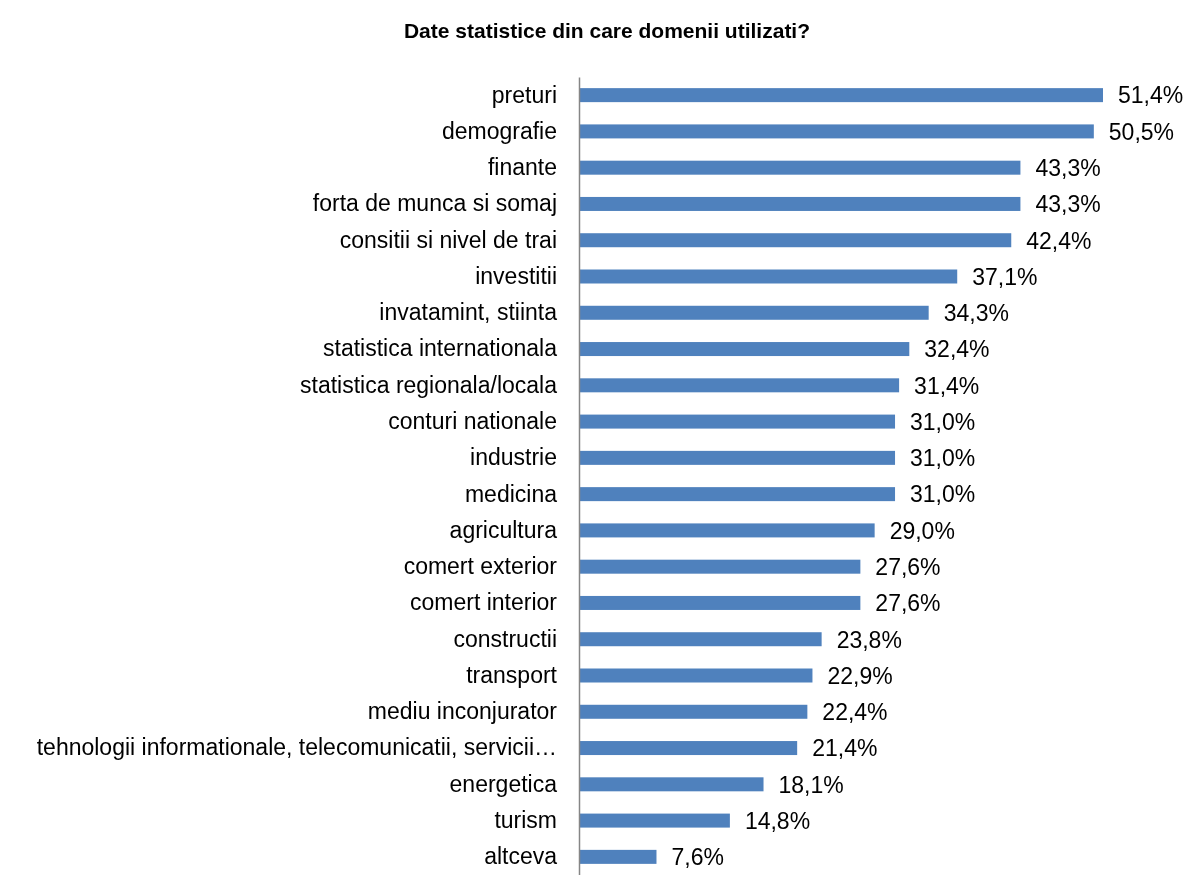 Image resolution: width=1197 pixels, height=875 pixels. What do you see at coordinates (511, 493) in the screenshot?
I see `y-tick-label: medicina` at bounding box center [511, 493].